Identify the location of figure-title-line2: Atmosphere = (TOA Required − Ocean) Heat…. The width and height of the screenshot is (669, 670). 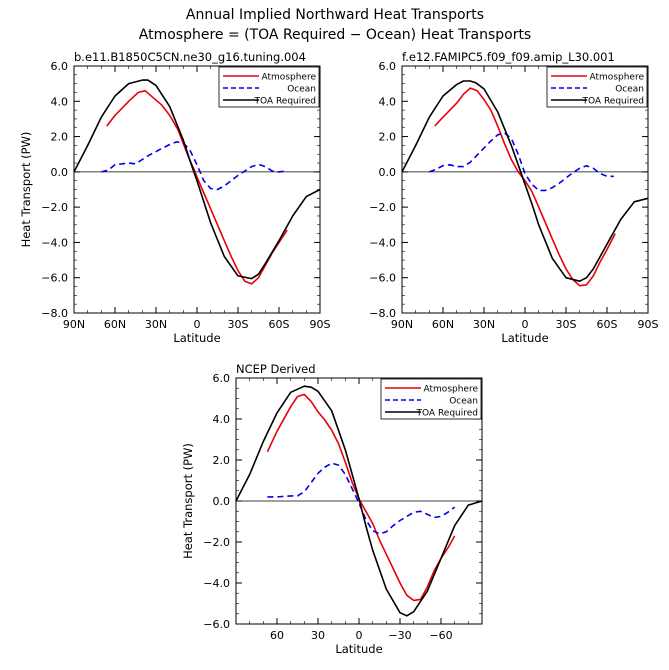
(335, 35).